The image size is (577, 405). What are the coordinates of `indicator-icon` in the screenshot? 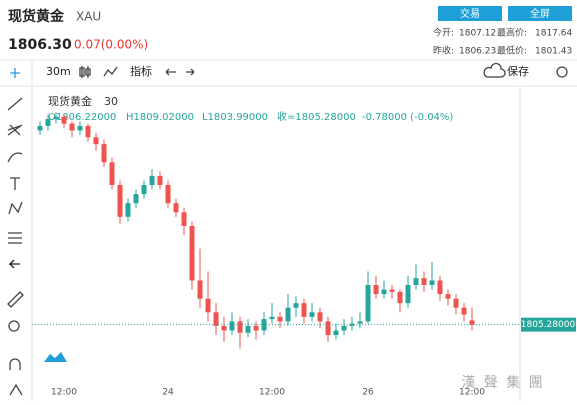 It's located at (110, 71).